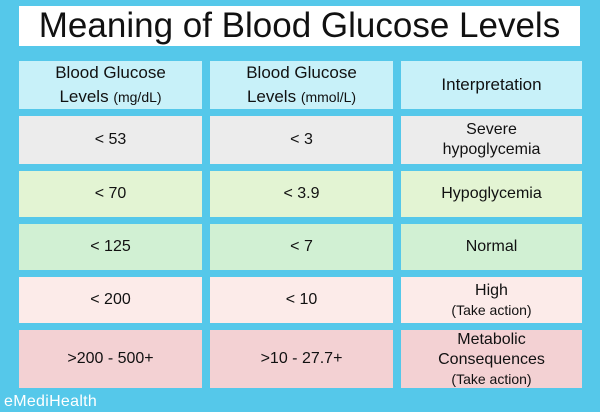  What do you see at coordinates (491, 290) in the screenshot?
I see `interpretation-line: High` at bounding box center [491, 290].